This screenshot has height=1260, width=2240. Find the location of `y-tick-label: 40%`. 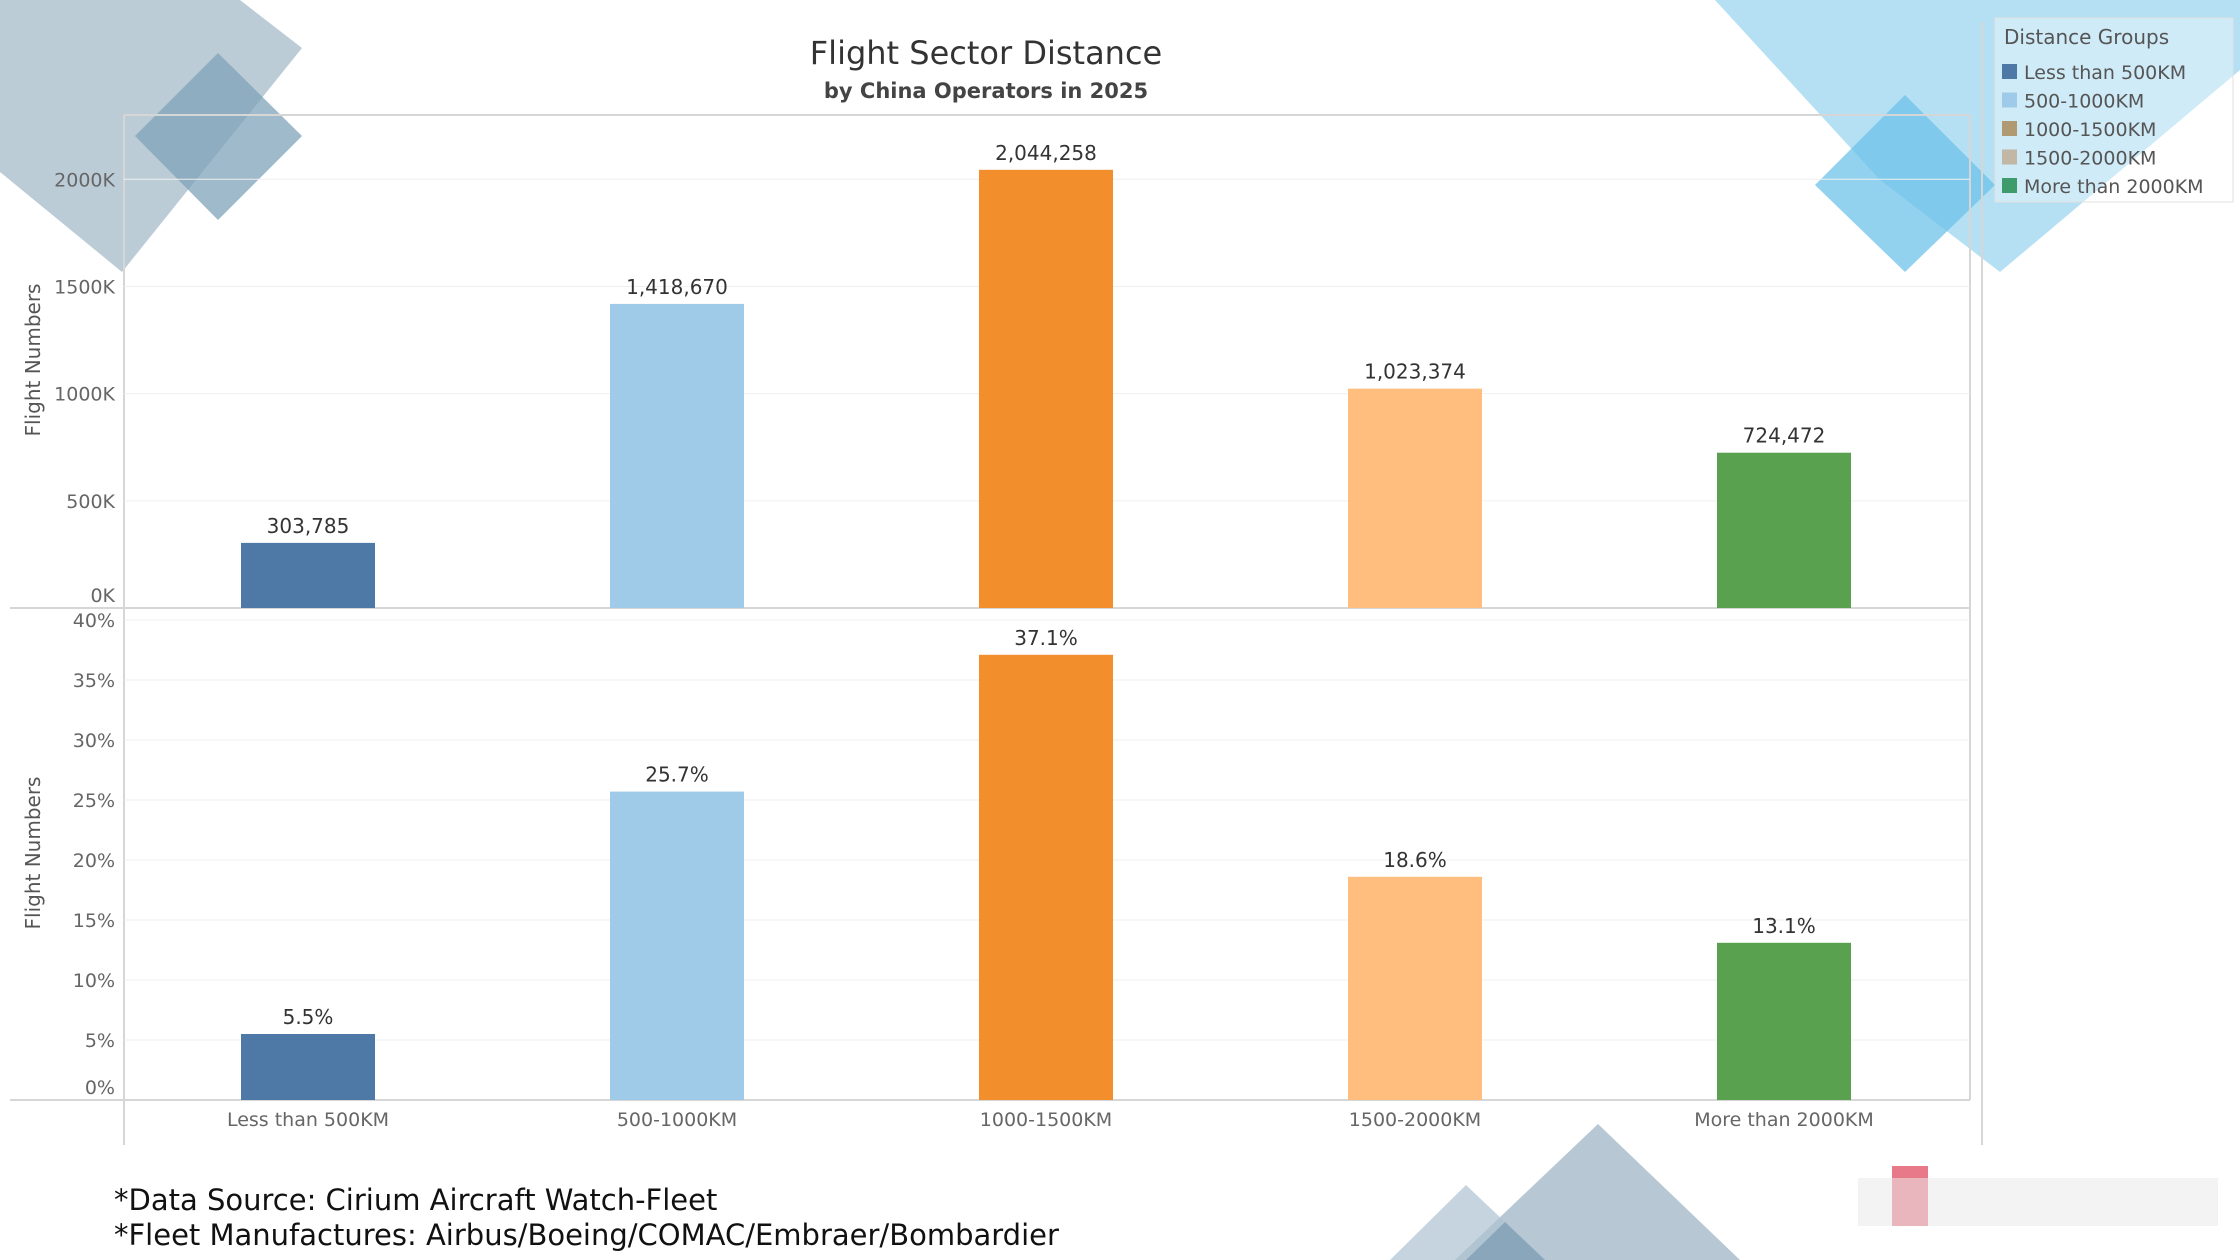

y-tick-label: 40% is located at coordinates (94, 621).